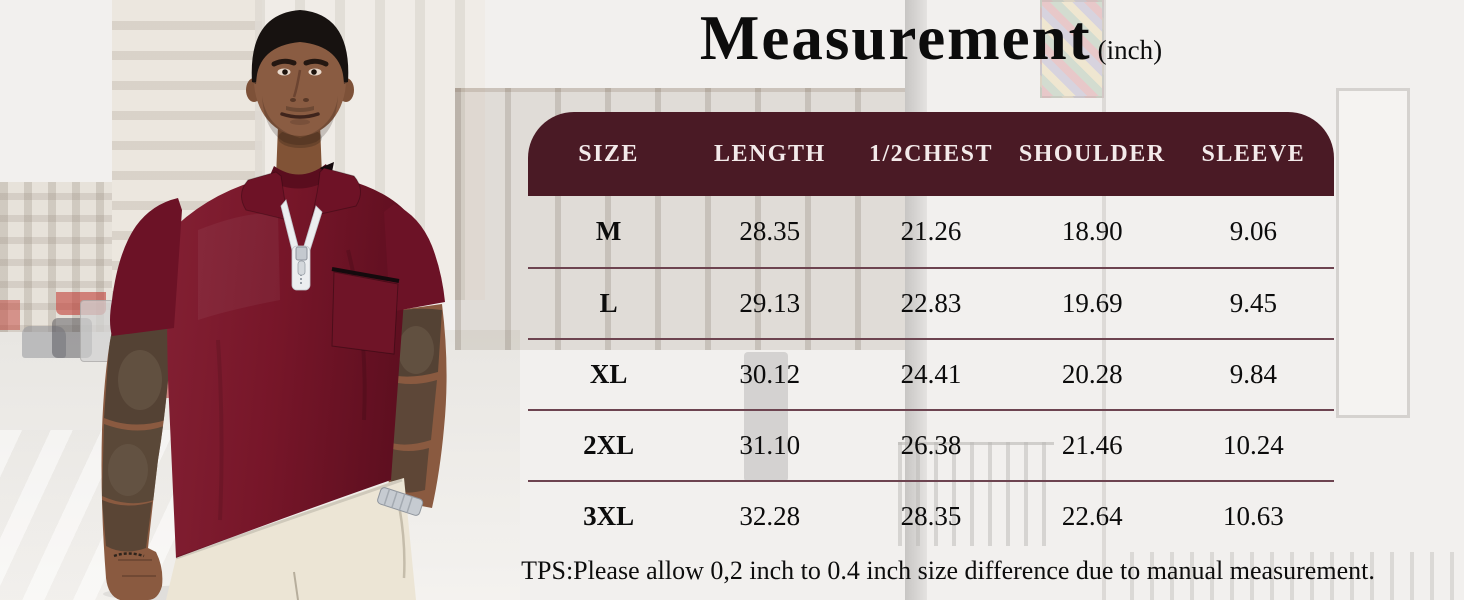  I want to click on table-row: M 28.35 21.26 18.90 9.06, so click(931, 231).